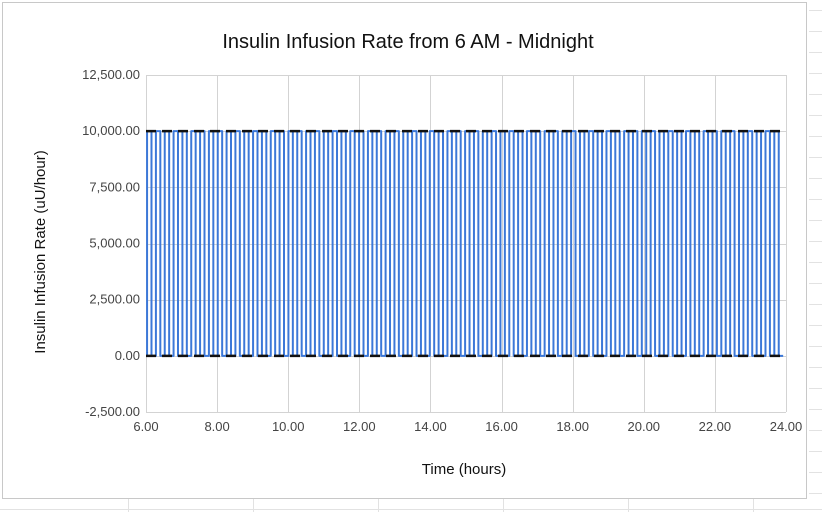 Image resolution: width=822 pixels, height=517 pixels. What do you see at coordinates (644, 426) in the screenshot?
I see `x-tick-label: 20.00` at bounding box center [644, 426].